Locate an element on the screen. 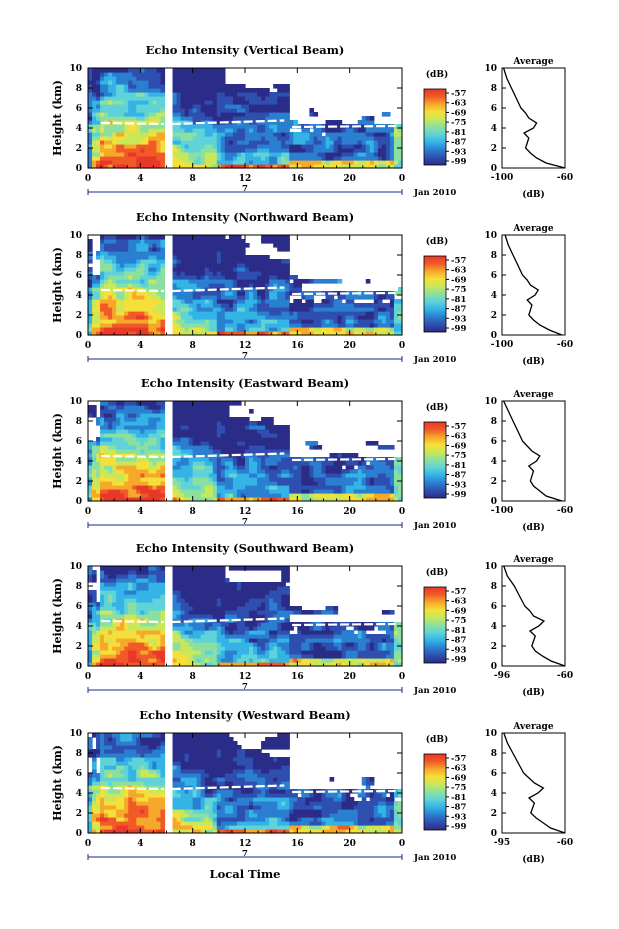  profile-line is located at coordinates (534, 118).